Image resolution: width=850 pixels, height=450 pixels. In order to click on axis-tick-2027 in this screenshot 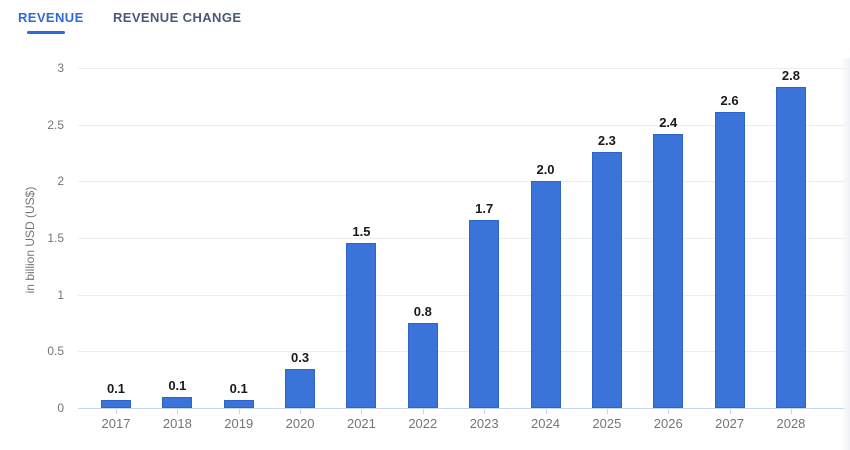, I will do `click(730, 411)`.